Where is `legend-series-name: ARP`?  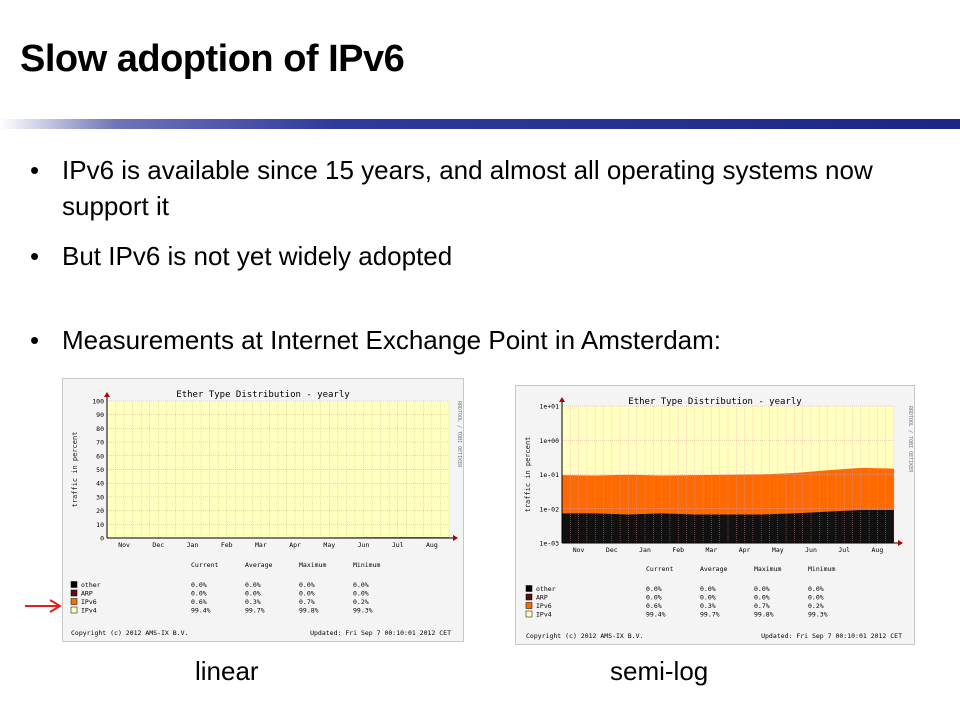 legend-series-name: ARP is located at coordinates (542, 598).